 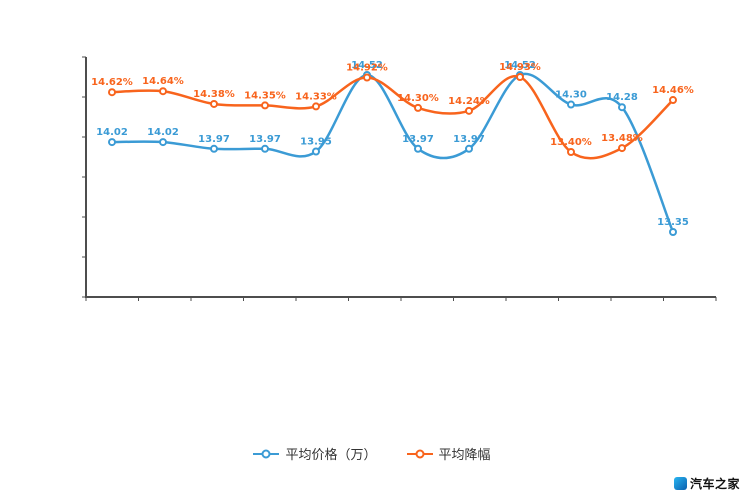 What do you see at coordinates (265, 95) in the screenshot?
I see `data-point-label: 14.35%` at bounding box center [265, 95].